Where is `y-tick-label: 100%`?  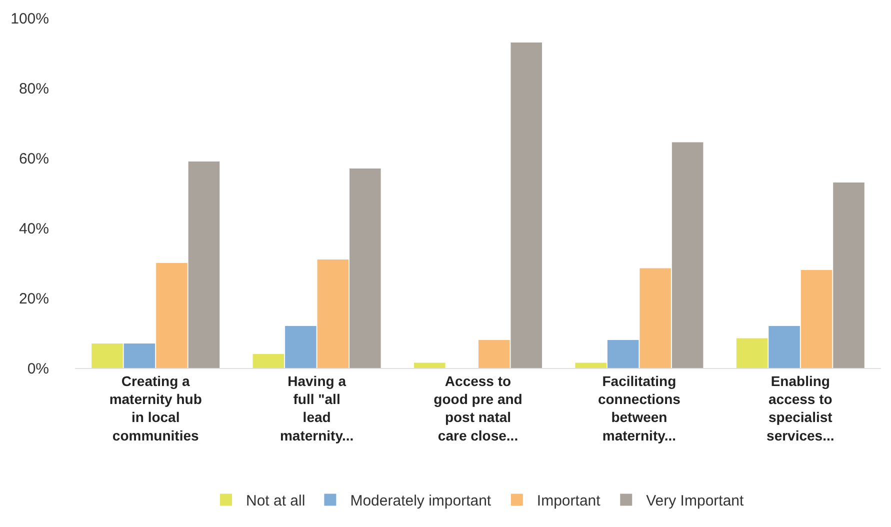 y-tick-label: 100% is located at coordinates (29, 19).